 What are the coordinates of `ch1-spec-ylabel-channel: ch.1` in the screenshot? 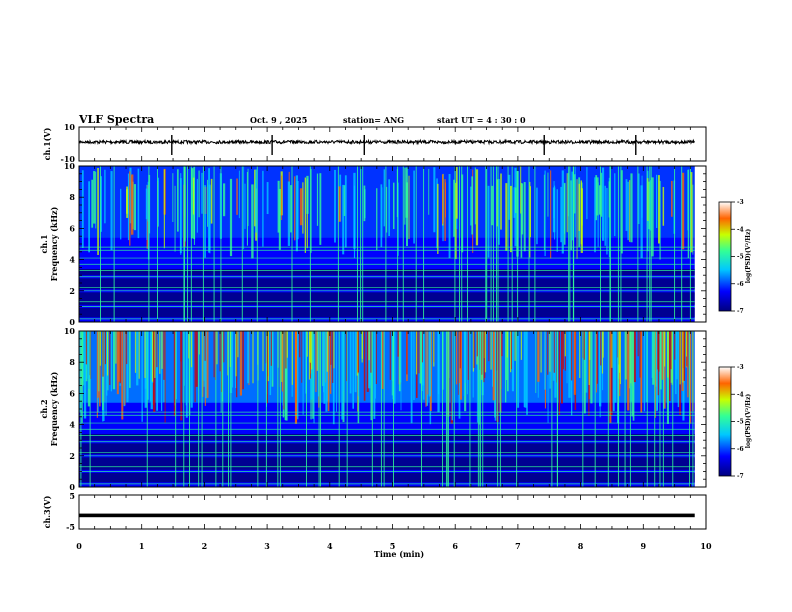 It's located at (44, 243).